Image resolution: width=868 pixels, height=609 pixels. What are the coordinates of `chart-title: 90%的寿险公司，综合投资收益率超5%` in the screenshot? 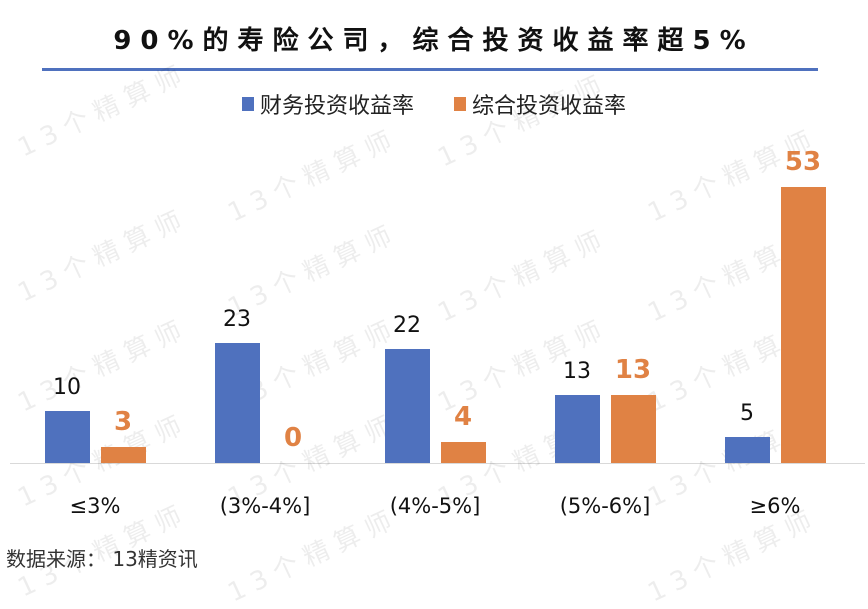 It's located at (434, 41).